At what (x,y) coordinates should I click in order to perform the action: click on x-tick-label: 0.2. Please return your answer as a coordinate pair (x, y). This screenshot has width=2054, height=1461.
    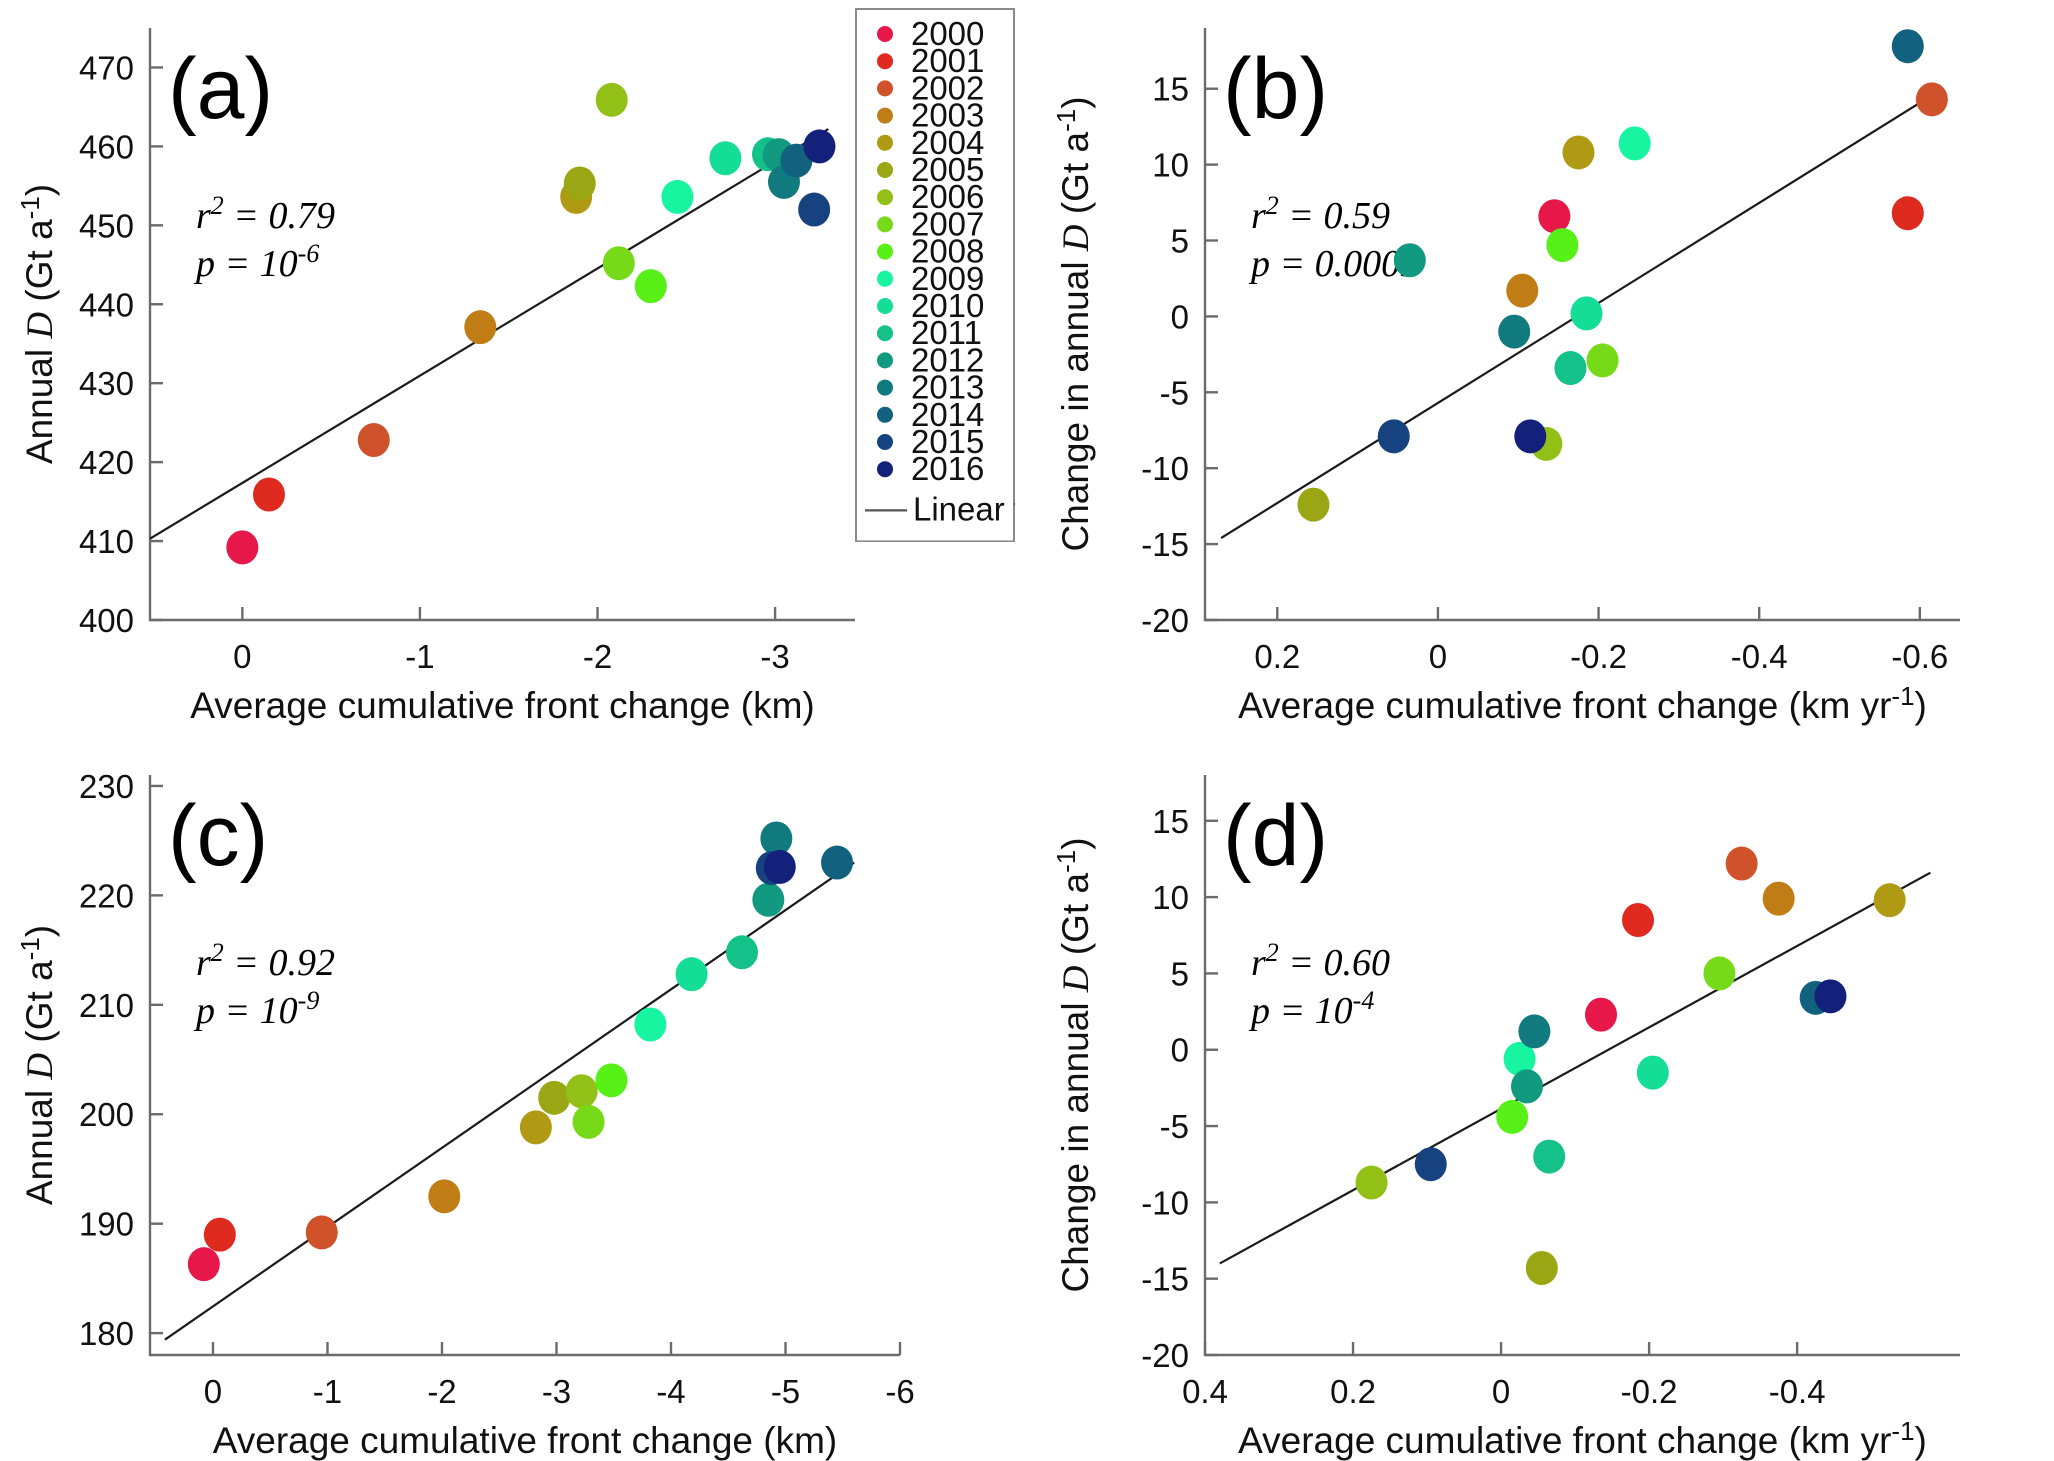
    Looking at the image, I should click on (1353, 1391).